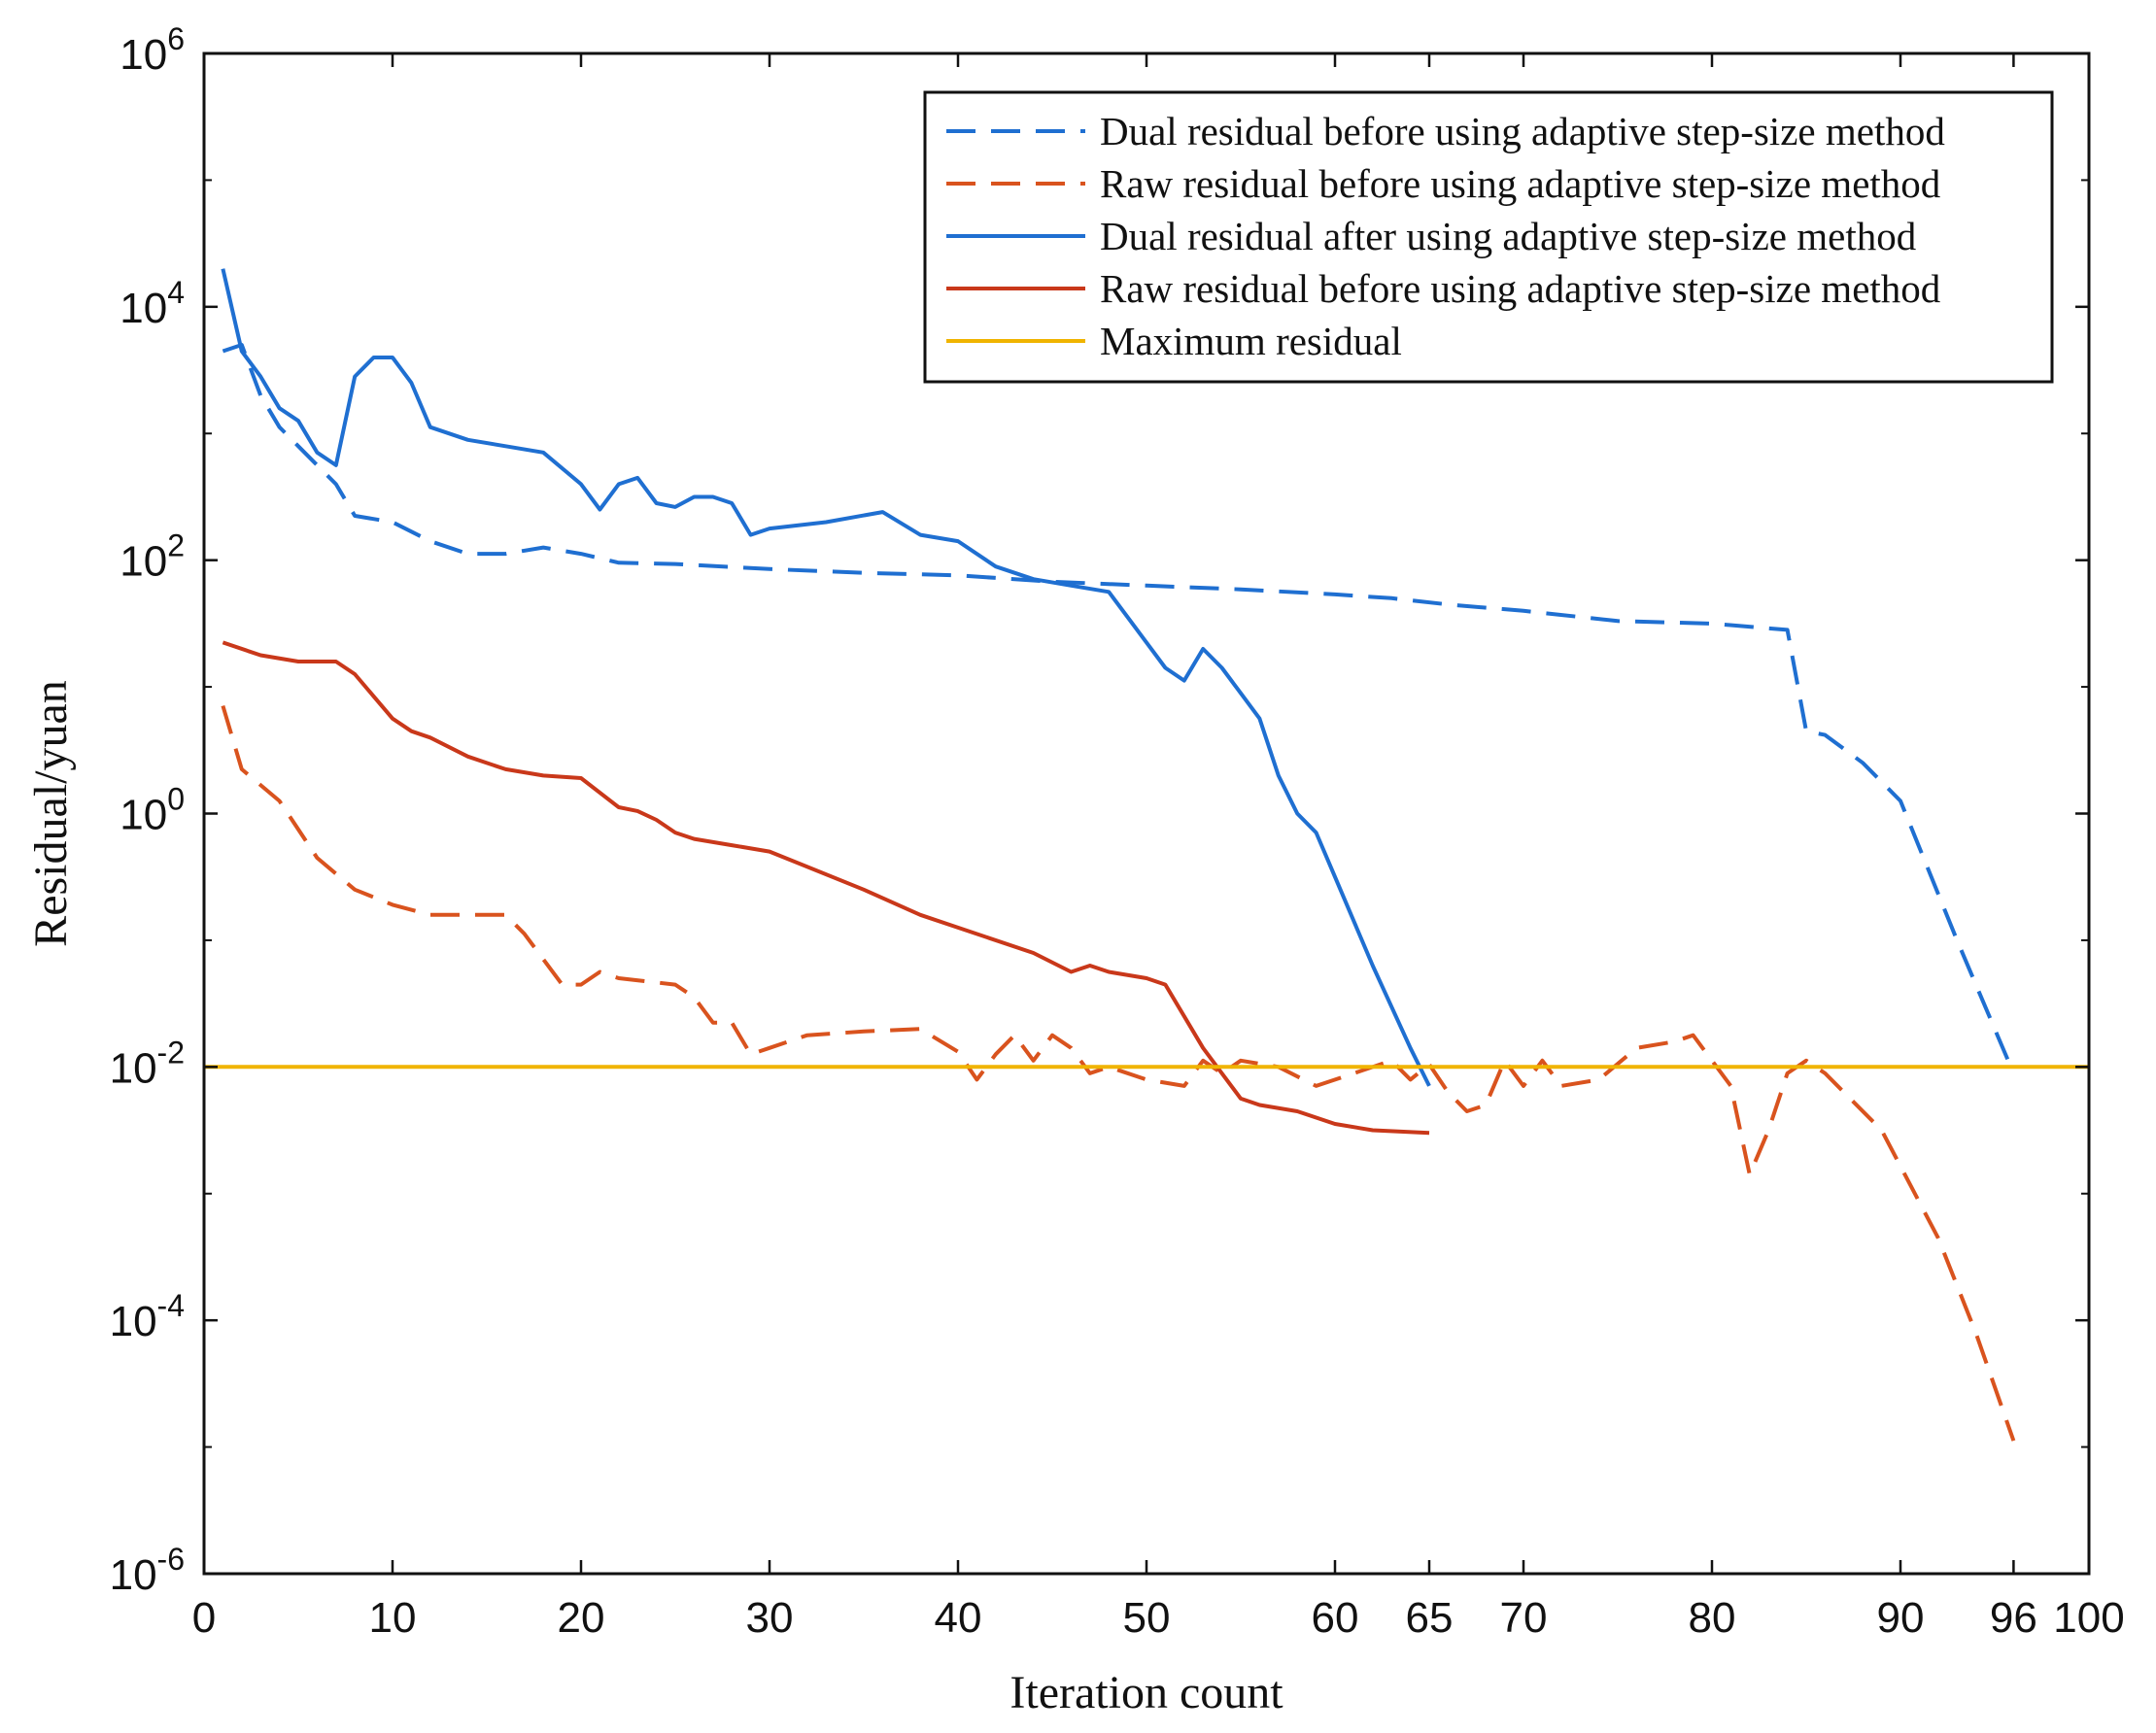 This screenshot has height=1733, width=2156. What do you see at coordinates (152, 50) in the screenshot?
I see `y-tick-label: 10⁶` at bounding box center [152, 50].